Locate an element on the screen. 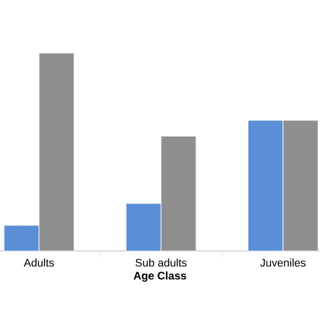 The image size is (320, 320). x-tick-label: Adults is located at coordinates (39, 262).